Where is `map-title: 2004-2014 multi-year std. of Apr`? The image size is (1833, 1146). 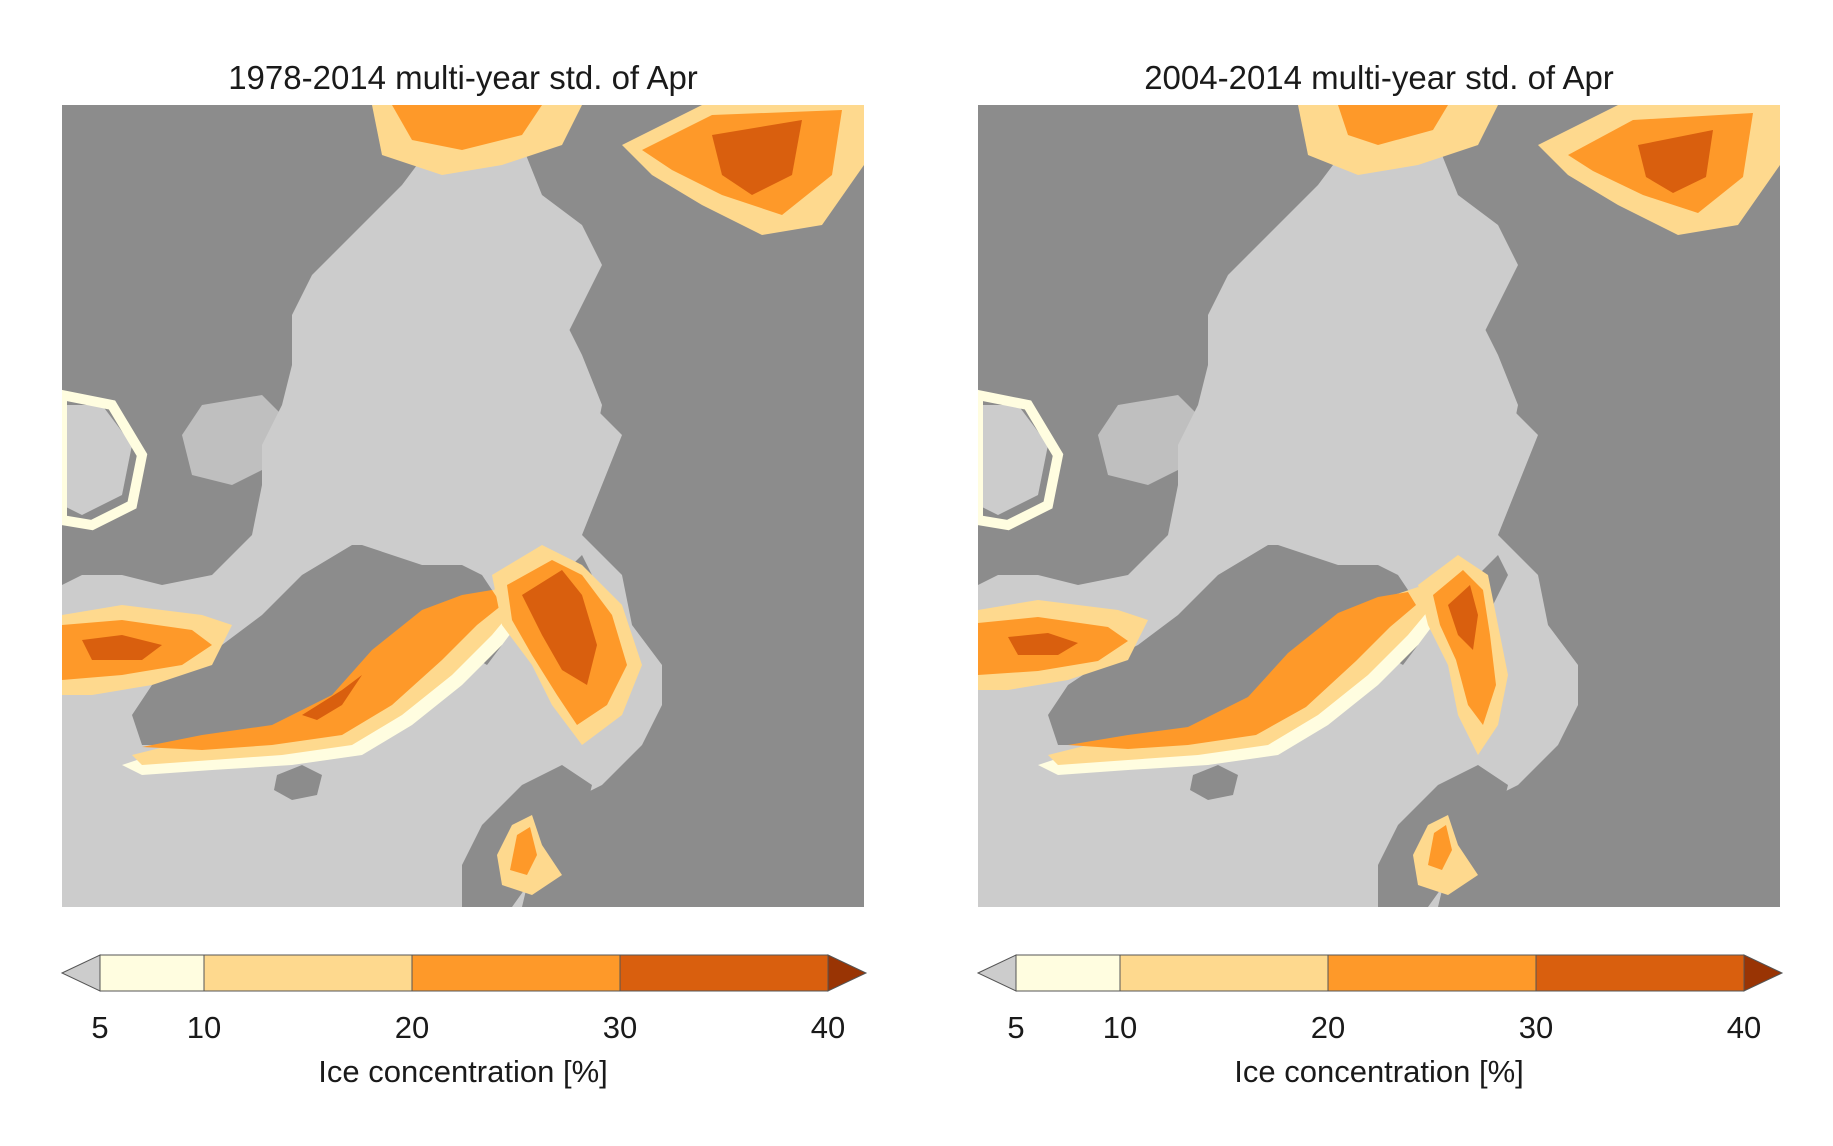 map-title: 2004-2014 multi-year std. of Apr is located at coordinates (1379, 77).